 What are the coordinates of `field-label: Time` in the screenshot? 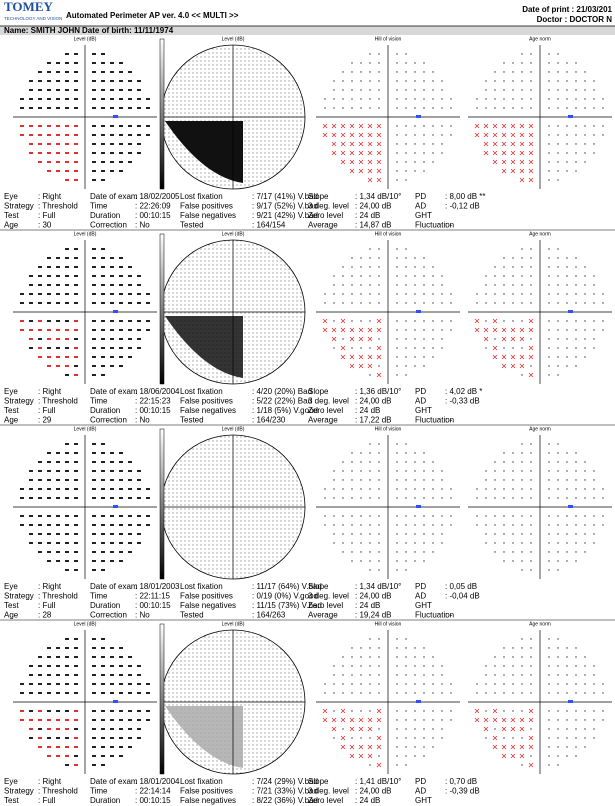 It's located at (99, 206).